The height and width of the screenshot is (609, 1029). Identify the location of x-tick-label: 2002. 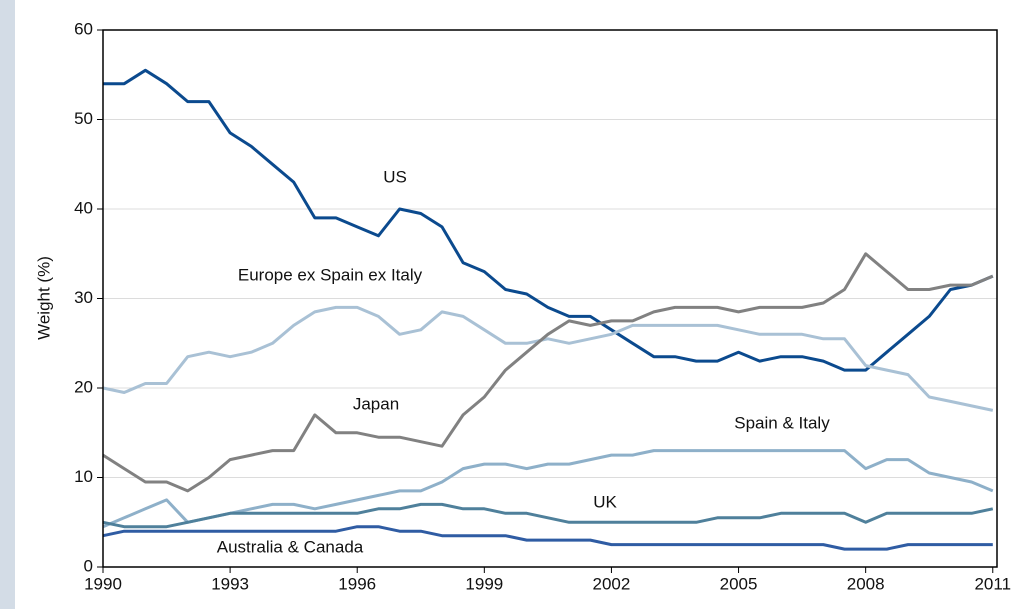
(612, 583).